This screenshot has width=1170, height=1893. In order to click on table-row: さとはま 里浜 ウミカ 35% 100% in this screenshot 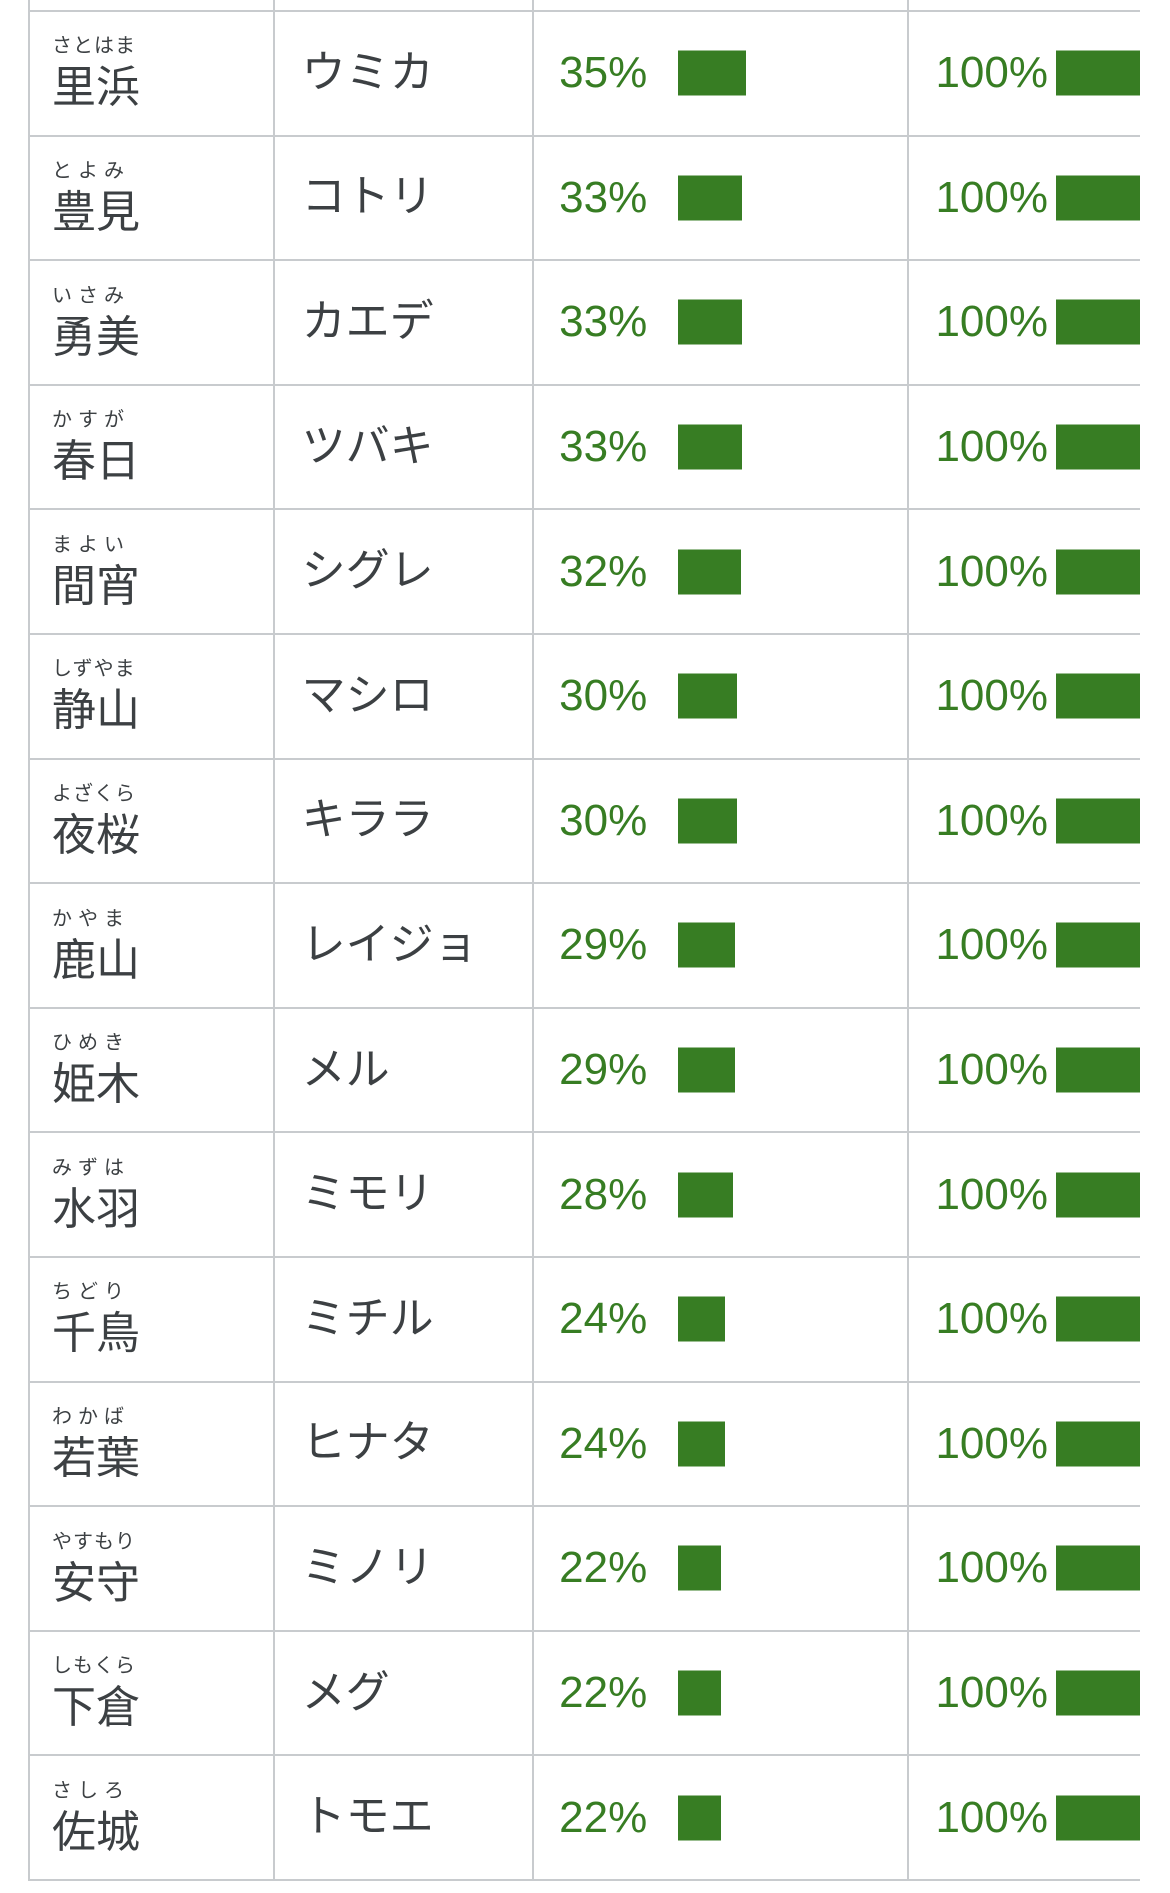, I will do `click(585, 74)`.